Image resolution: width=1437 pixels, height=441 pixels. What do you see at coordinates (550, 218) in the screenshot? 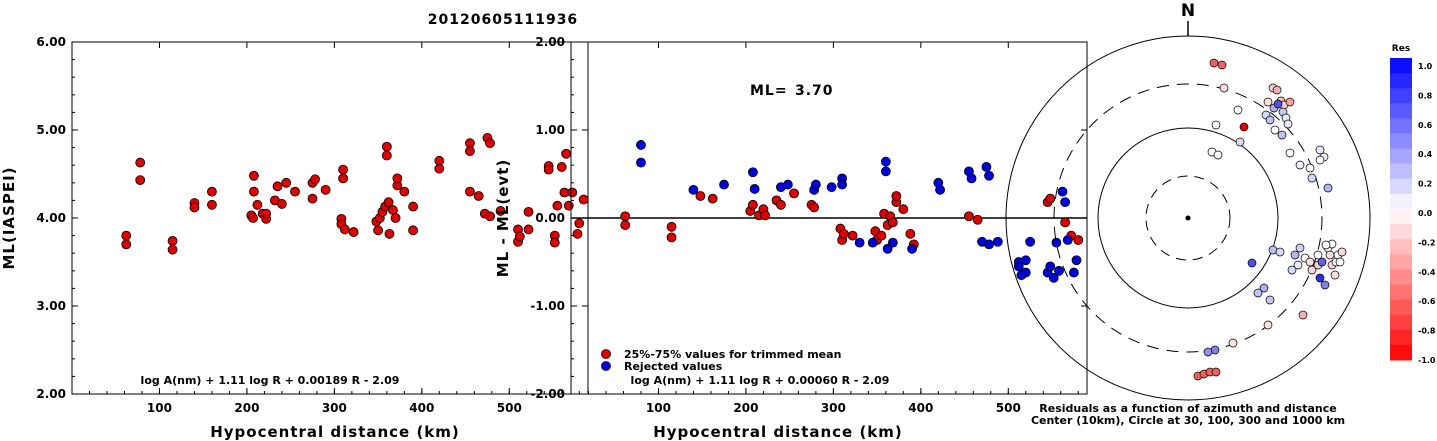
I see `chart2-ytick-label: 0.00` at bounding box center [550, 218].